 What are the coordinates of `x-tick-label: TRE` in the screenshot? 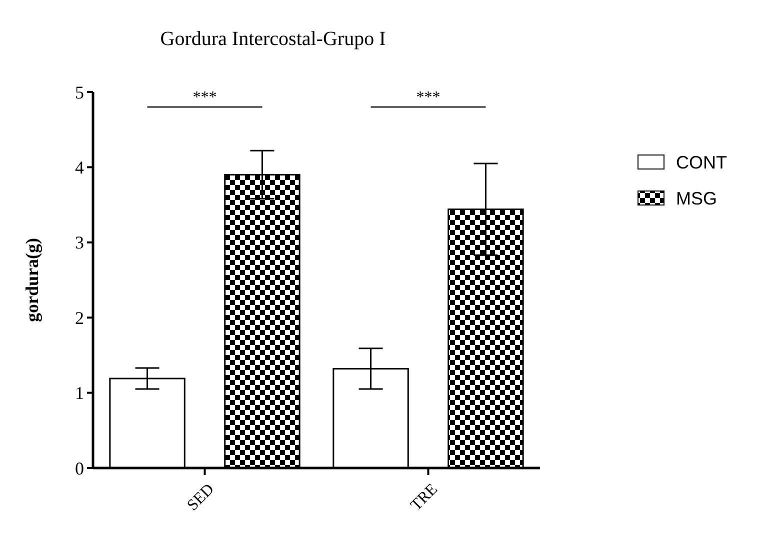 It's located at (425, 497).